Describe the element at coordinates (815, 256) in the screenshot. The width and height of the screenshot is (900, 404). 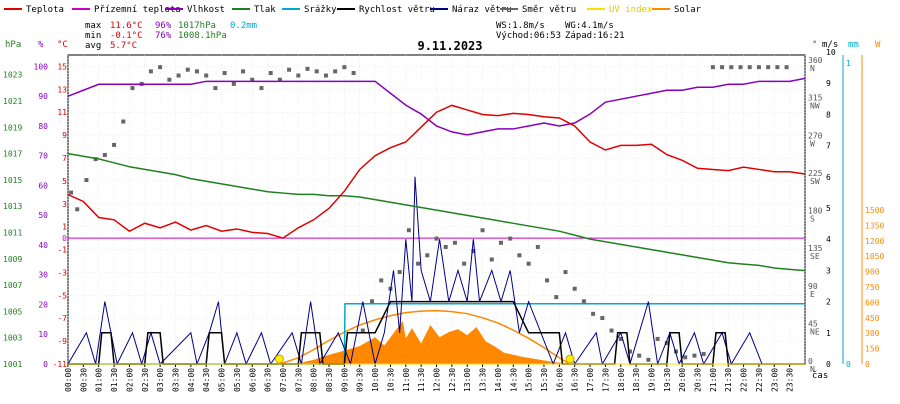
I see `tick-label-dir-name: SE` at that location.